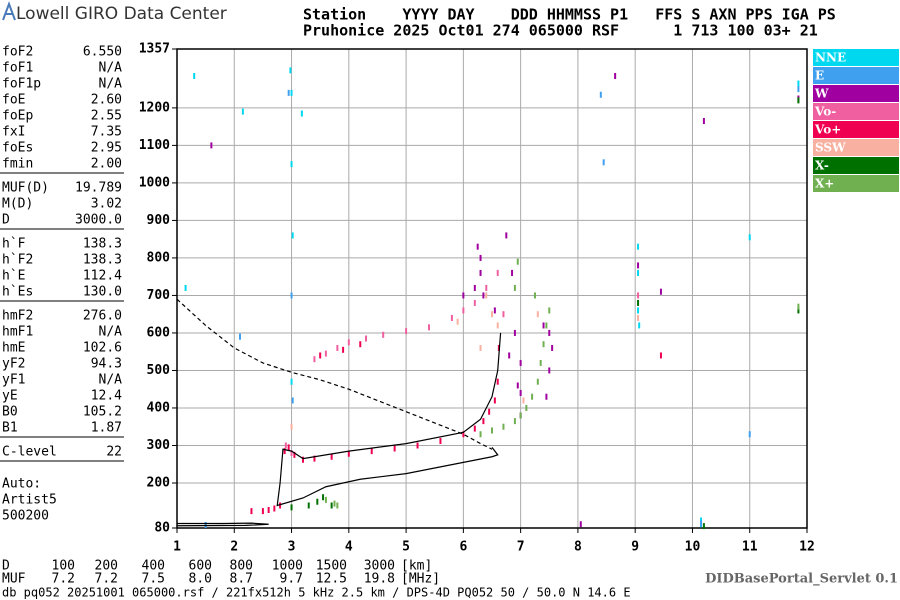 The width and height of the screenshot is (900, 600). I want to click on param-name: foF2, so click(17, 52).